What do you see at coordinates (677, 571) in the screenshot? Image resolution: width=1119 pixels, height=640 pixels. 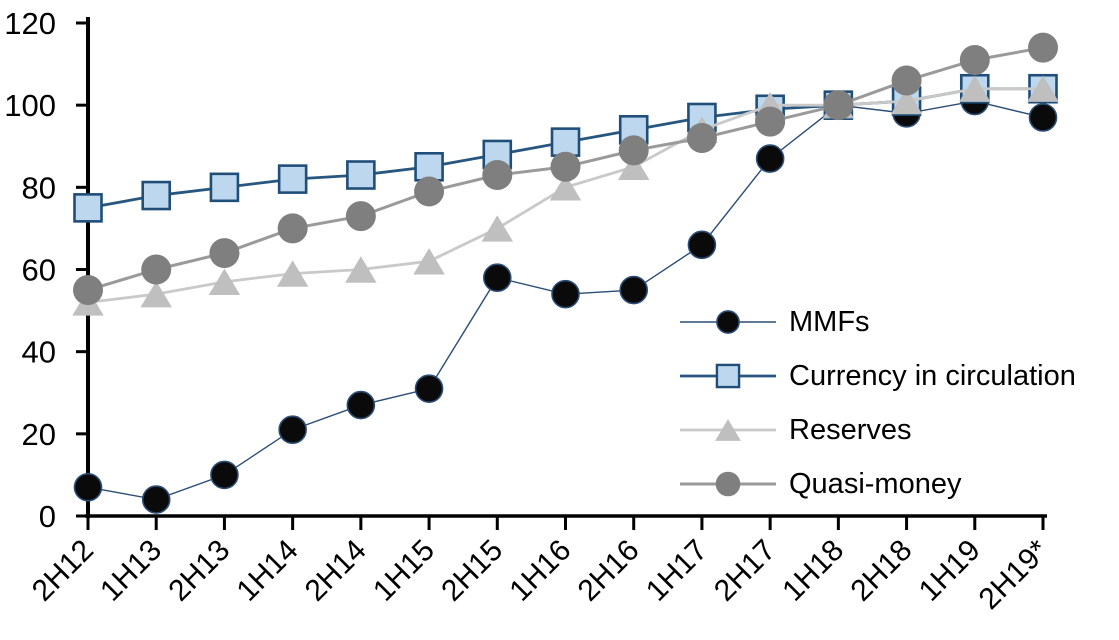 I see `x-tick-label: 1H17` at bounding box center [677, 571].